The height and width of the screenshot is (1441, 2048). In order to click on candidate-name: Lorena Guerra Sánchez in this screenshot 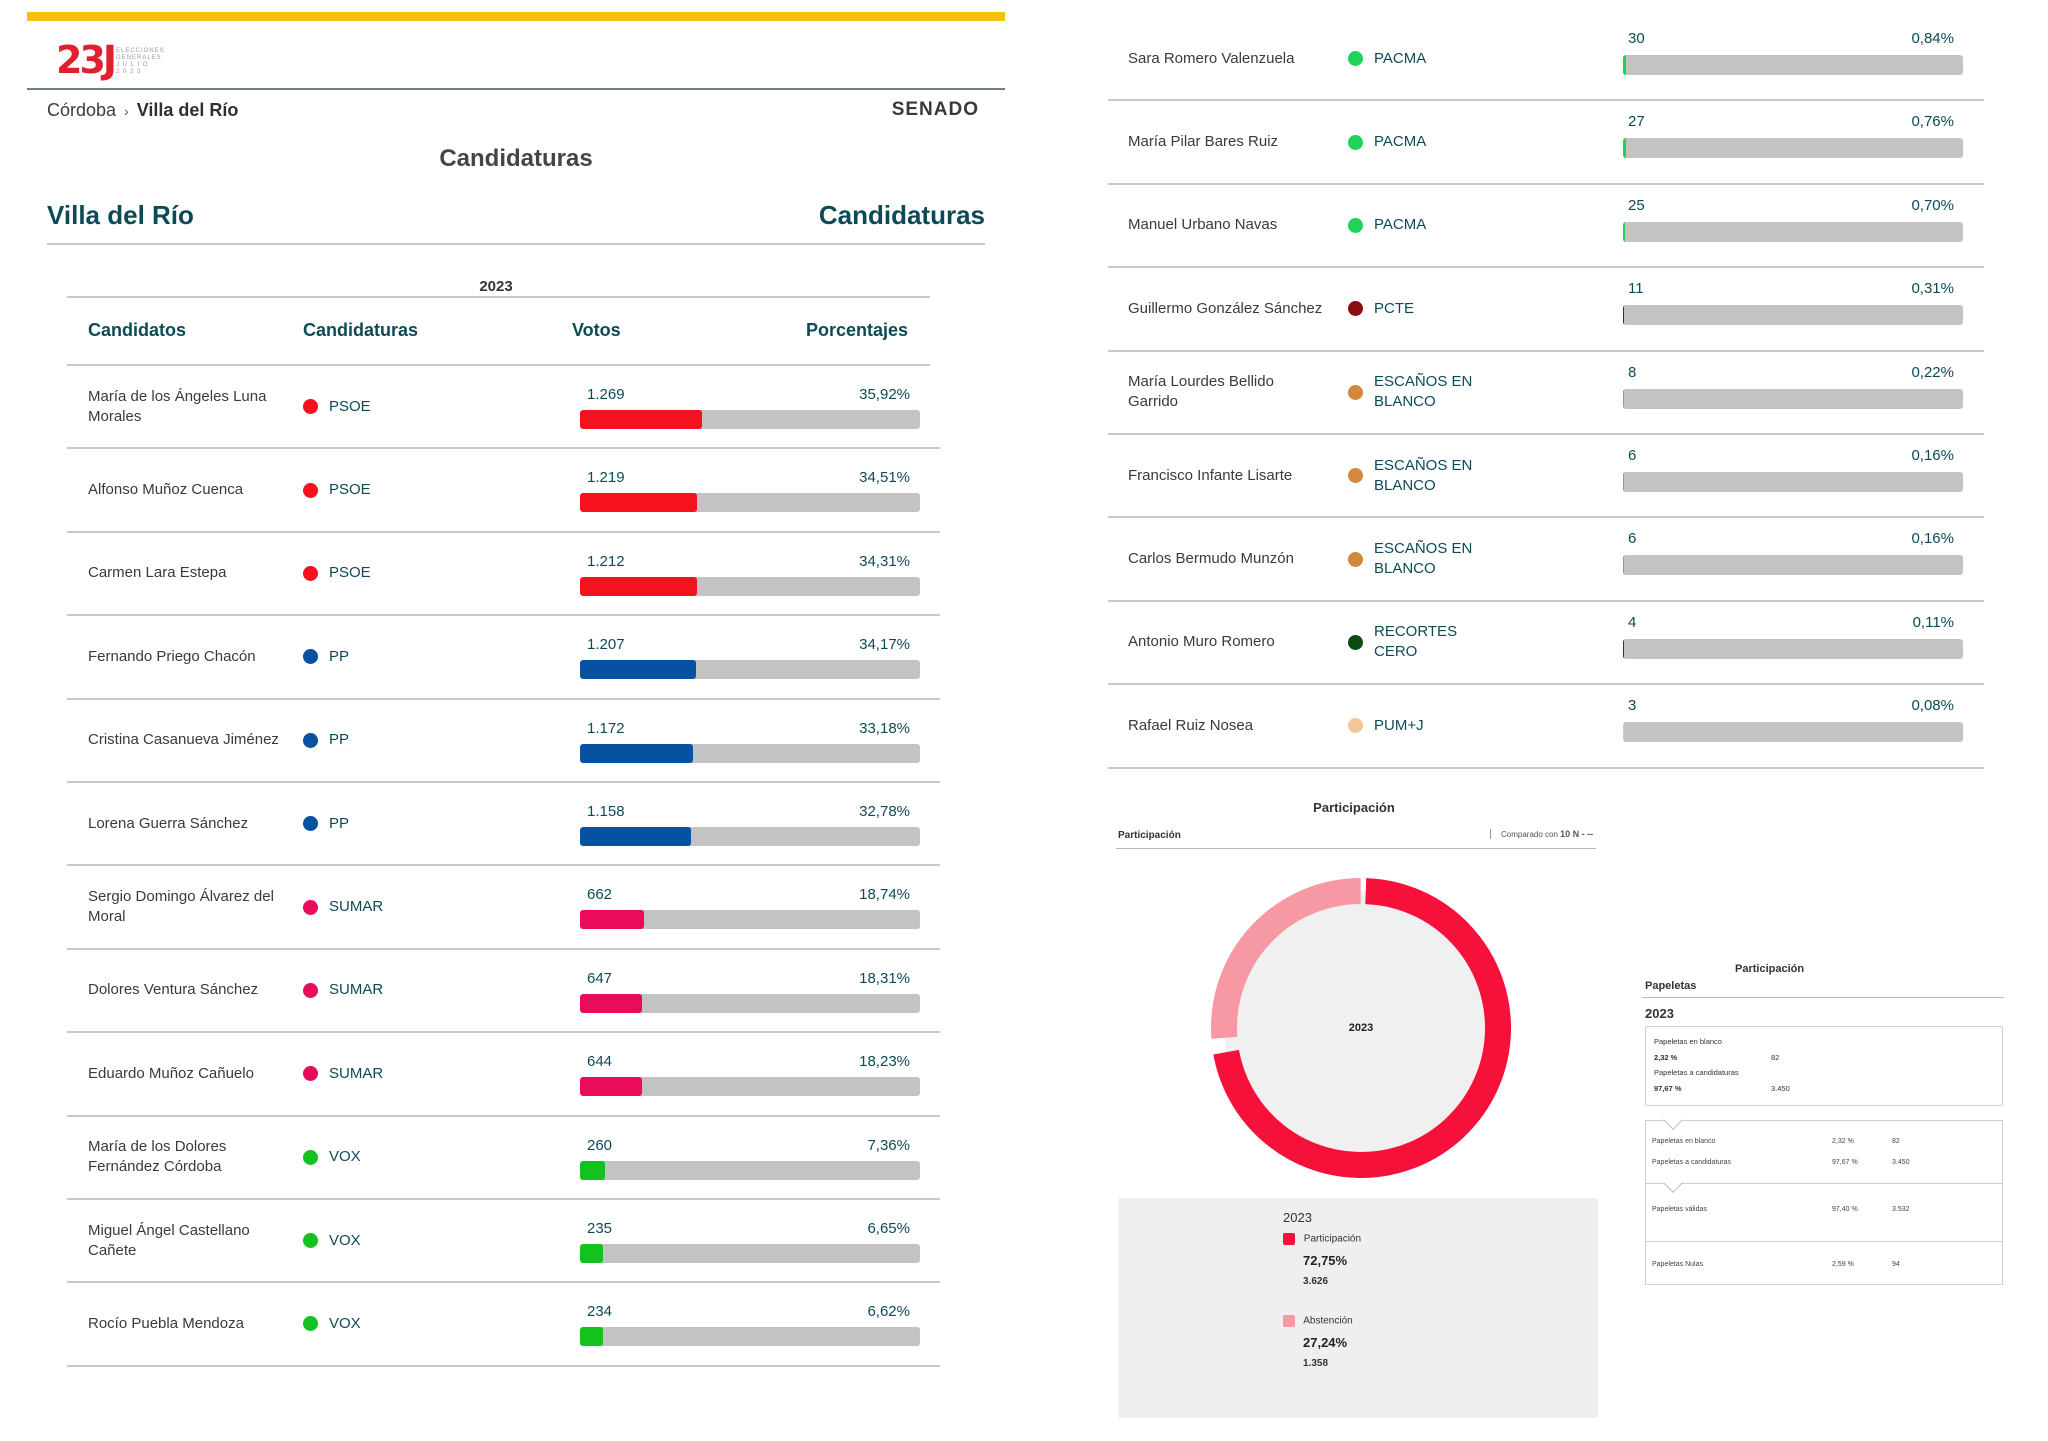, I will do `click(168, 823)`.